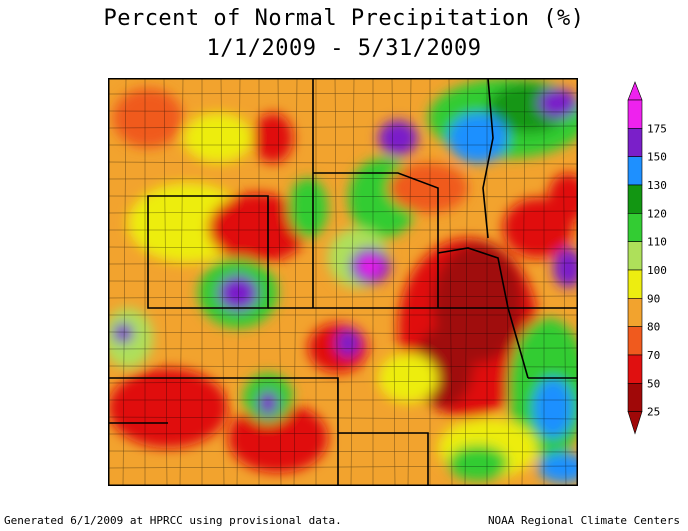 The image size is (688, 531). What do you see at coordinates (657, 185) in the screenshot?
I see `legend-label: 130` at bounding box center [657, 185].